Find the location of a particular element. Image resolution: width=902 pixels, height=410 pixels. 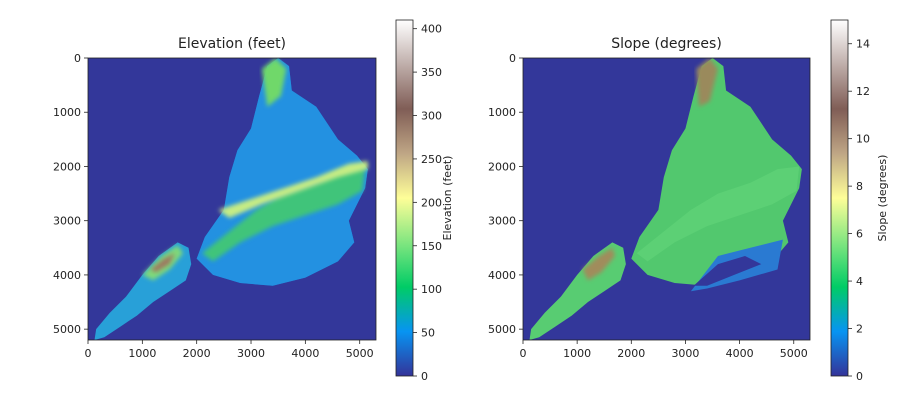

colorbar-tick-label: 10 is located at coordinates (863, 139).